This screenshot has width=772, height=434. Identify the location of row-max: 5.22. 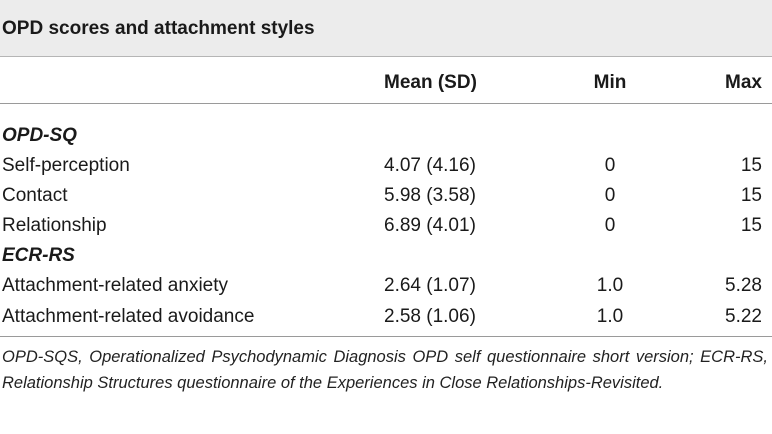
(743, 316).